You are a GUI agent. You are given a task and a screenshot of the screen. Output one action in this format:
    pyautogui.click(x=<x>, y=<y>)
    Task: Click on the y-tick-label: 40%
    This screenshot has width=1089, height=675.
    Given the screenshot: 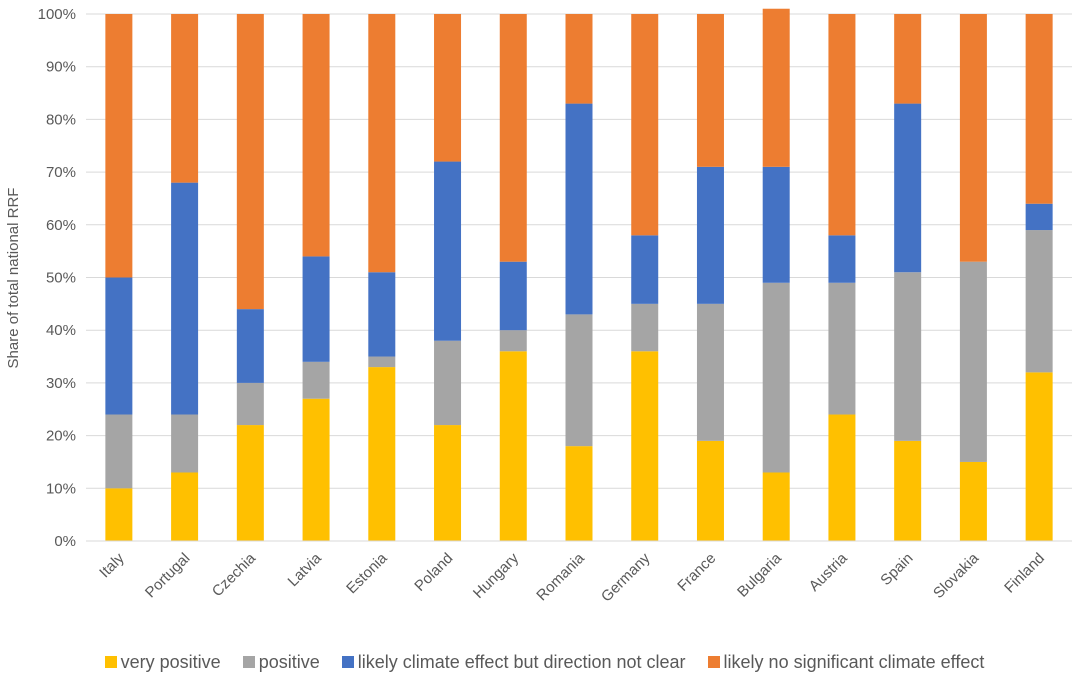 What is the action you would take?
    pyautogui.click(x=61, y=330)
    